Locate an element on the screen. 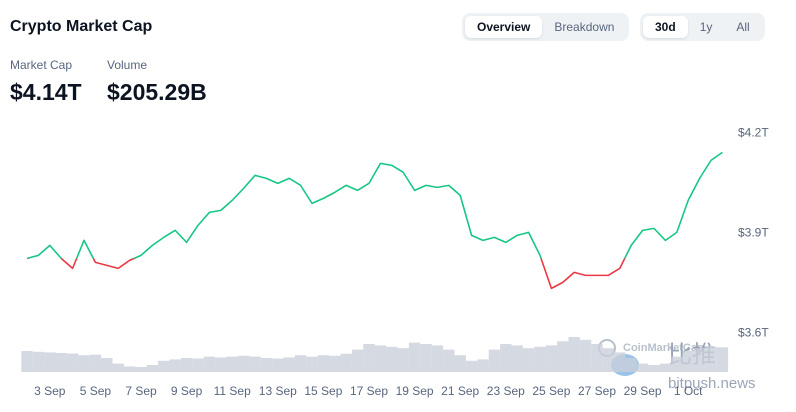 The height and width of the screenshot is (412, 796). tab: All is located at coordinates (743, 27).